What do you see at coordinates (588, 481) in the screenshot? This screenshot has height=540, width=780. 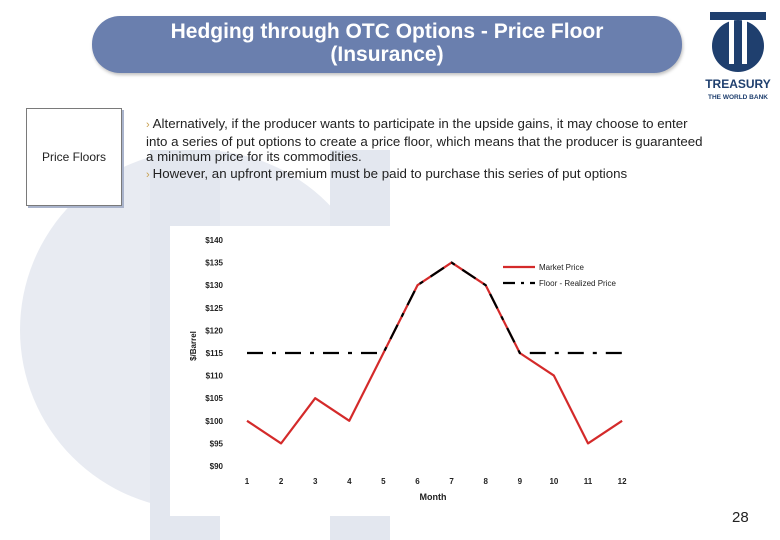 I see `x-tick-label: 11` at bounding box center [588, 481].